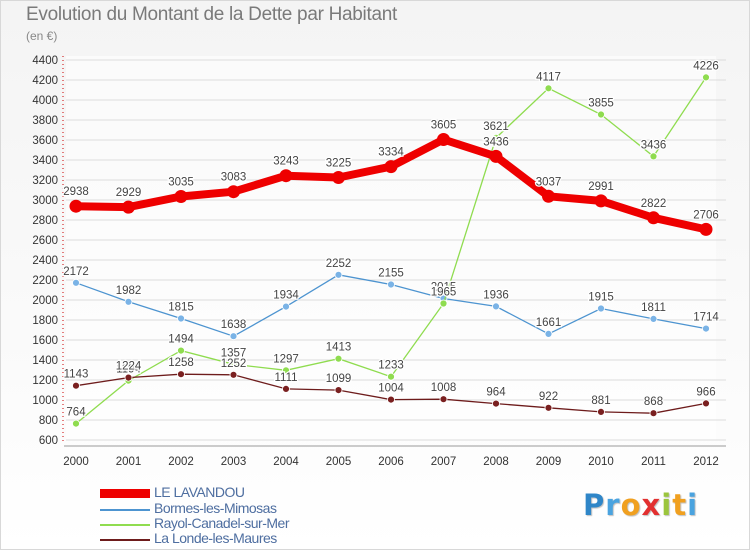 The height and width of the screenshot is (550, 750). What do you see at coordinates (444, 293) in the screenshot?
I see `data-label: 1965` at bounding box center [444, 293].